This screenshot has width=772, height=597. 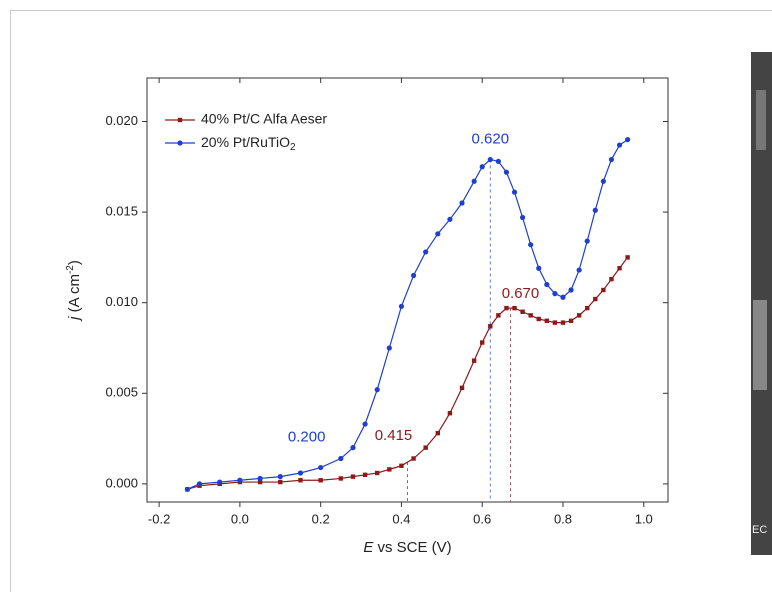 I want to click on y-axis-label: j (A cm-2), so click(x=74, y=291).